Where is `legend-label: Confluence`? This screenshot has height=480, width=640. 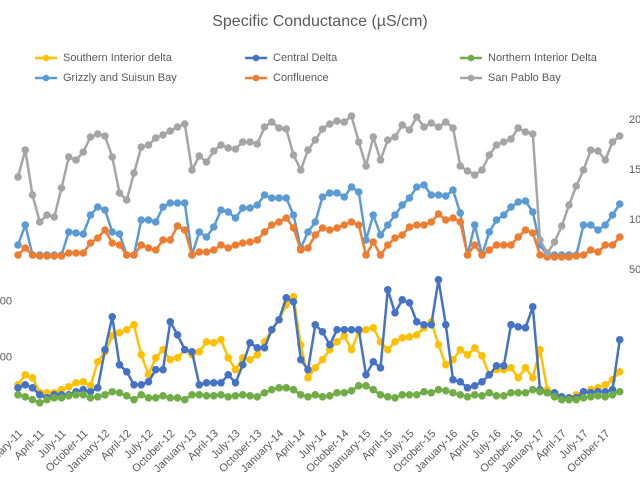 legend-label: Confluence is located at coordinates (301, 78).